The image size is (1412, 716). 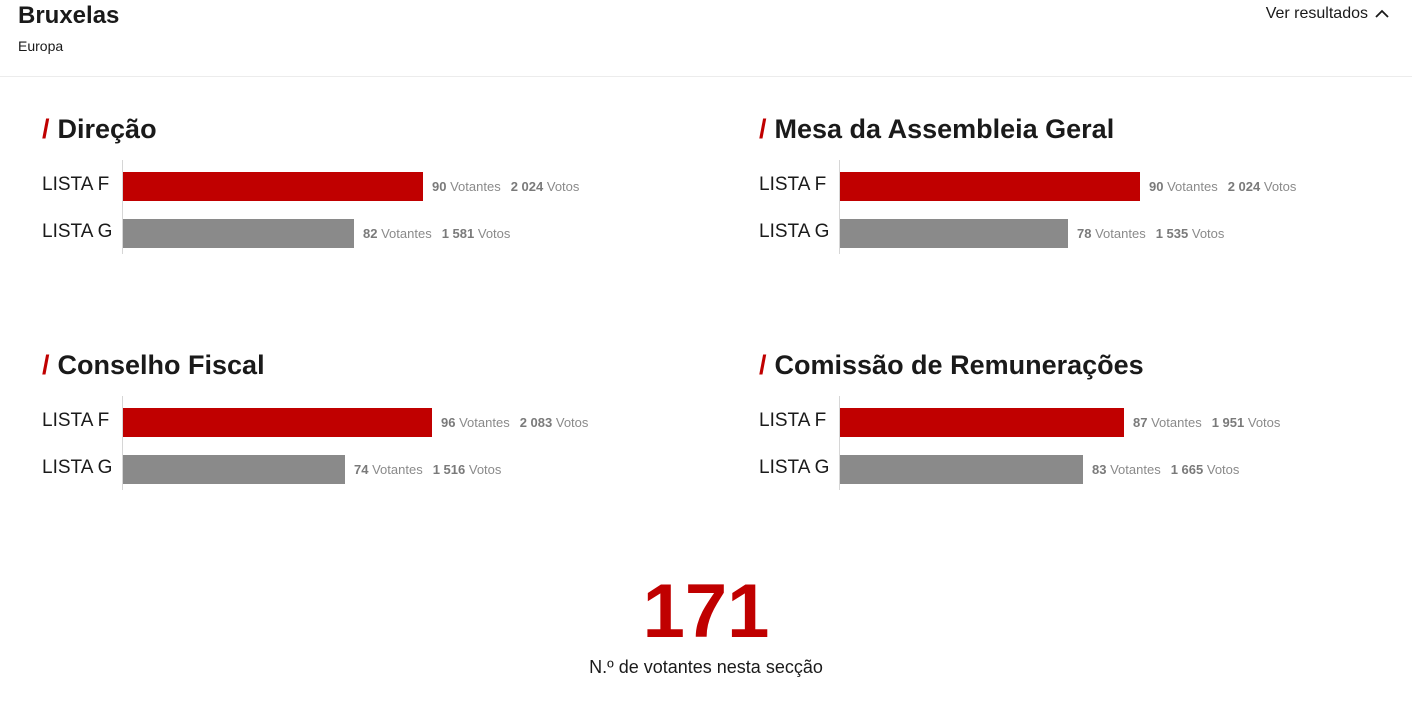 What do you see at coordinates (41, 46) in the screenshot?
I see `location-subtitle: Europa` at bounding box center [41, 46].